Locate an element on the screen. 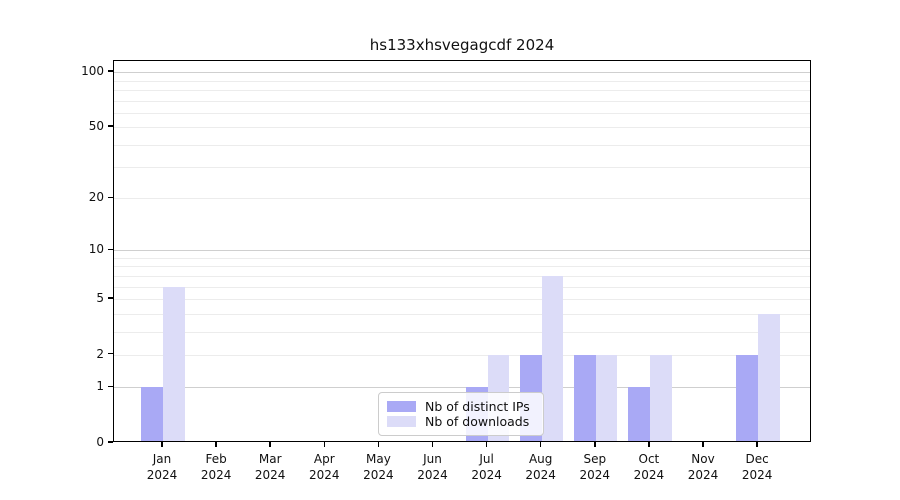  y-tick-label-50: 50 is located at coordinates (96, 126).